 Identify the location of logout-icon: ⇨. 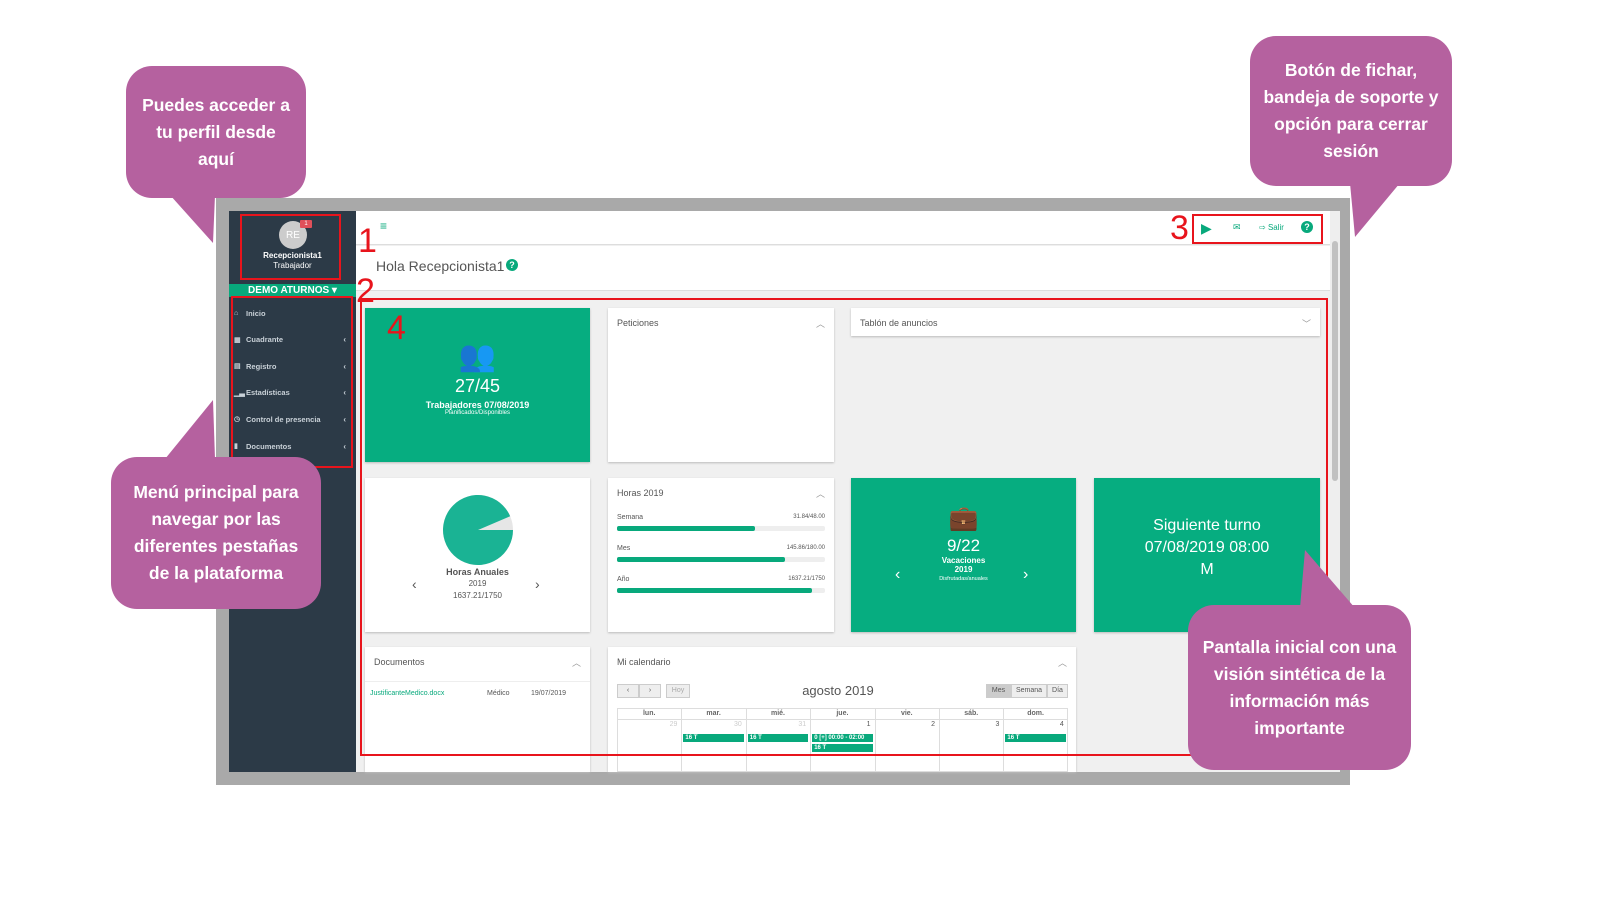
(1263, 227).